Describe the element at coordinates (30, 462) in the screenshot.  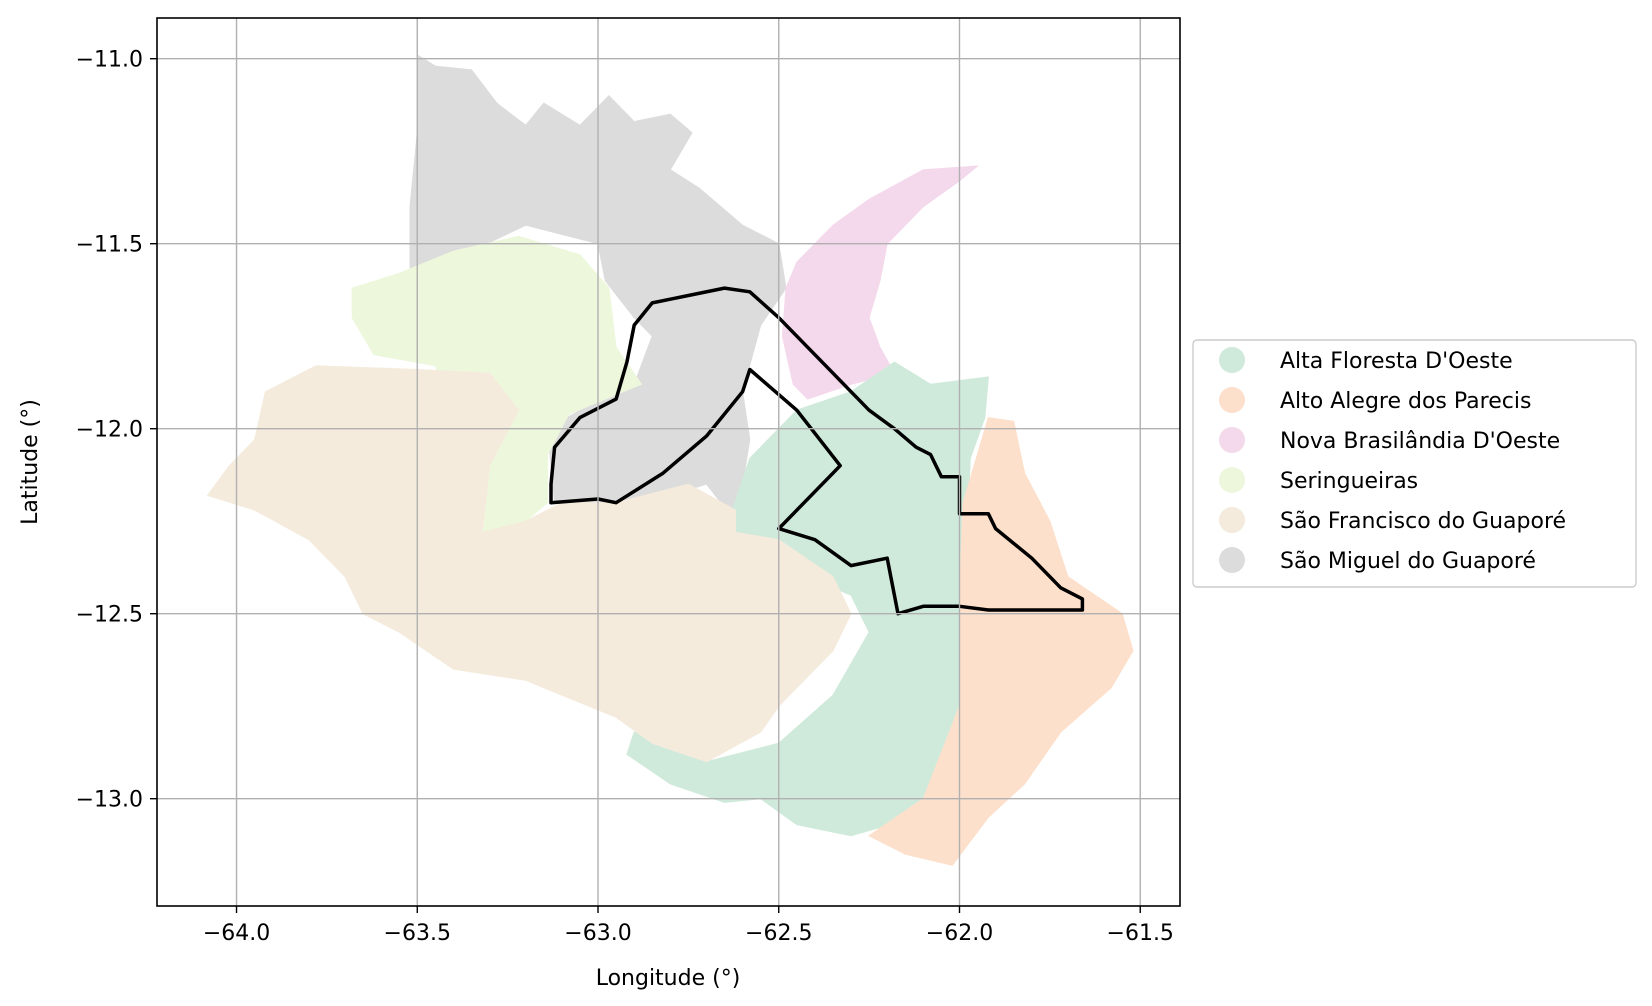
I see `y-axis-label: Latitude (°)` at that location.